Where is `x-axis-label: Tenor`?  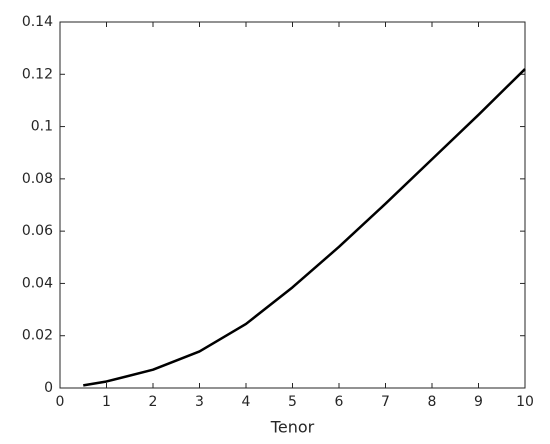 x-axis-label: Tenor is located at coordinates (292, 427).